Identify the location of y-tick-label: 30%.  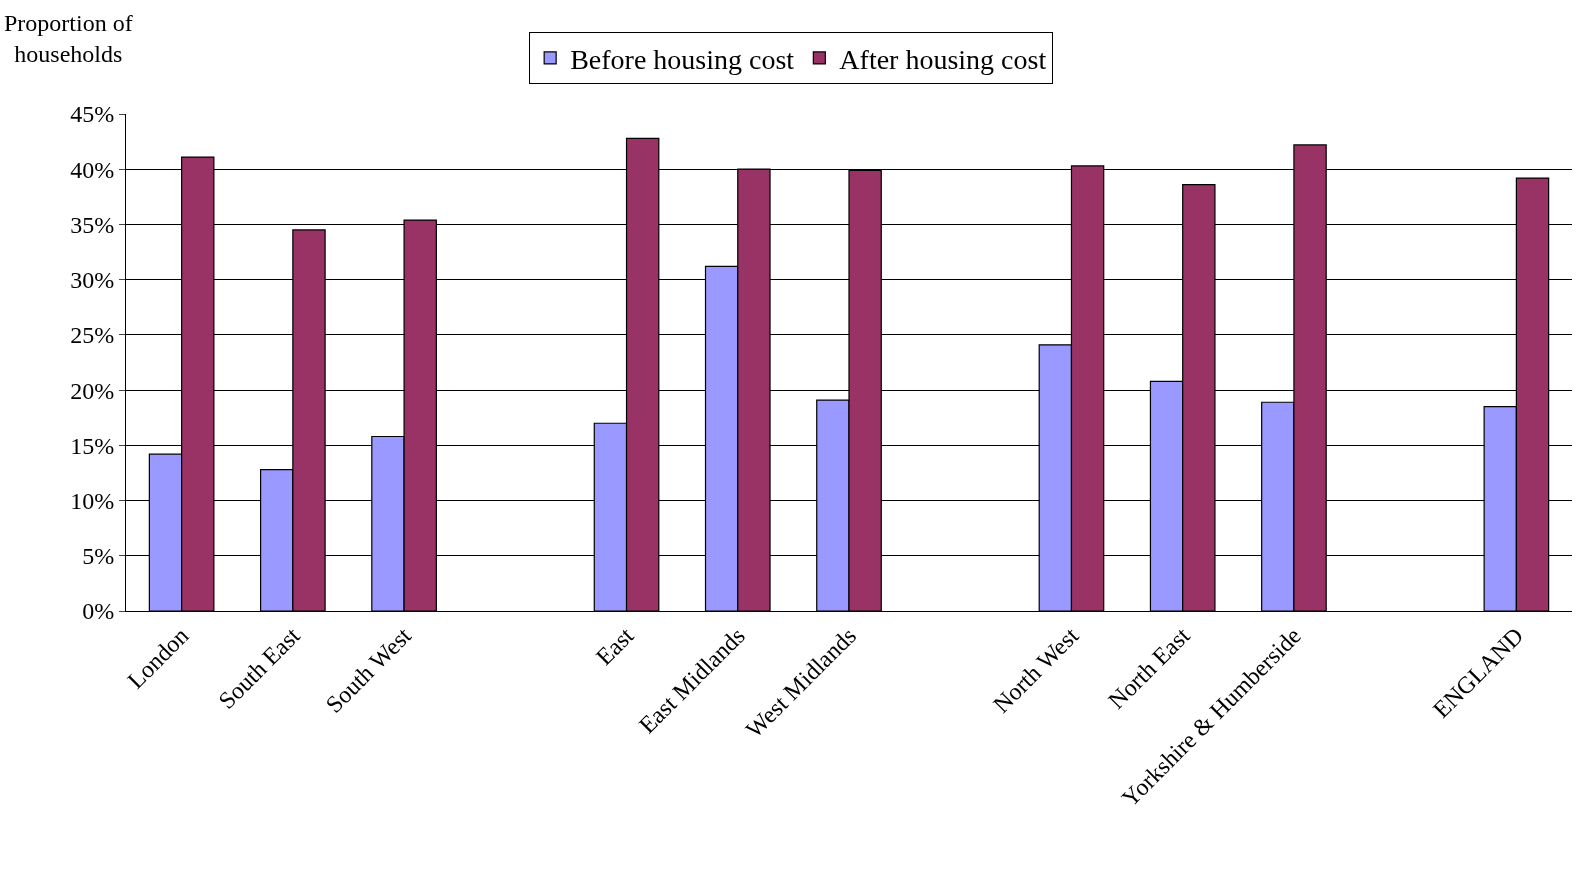
(92, 280).